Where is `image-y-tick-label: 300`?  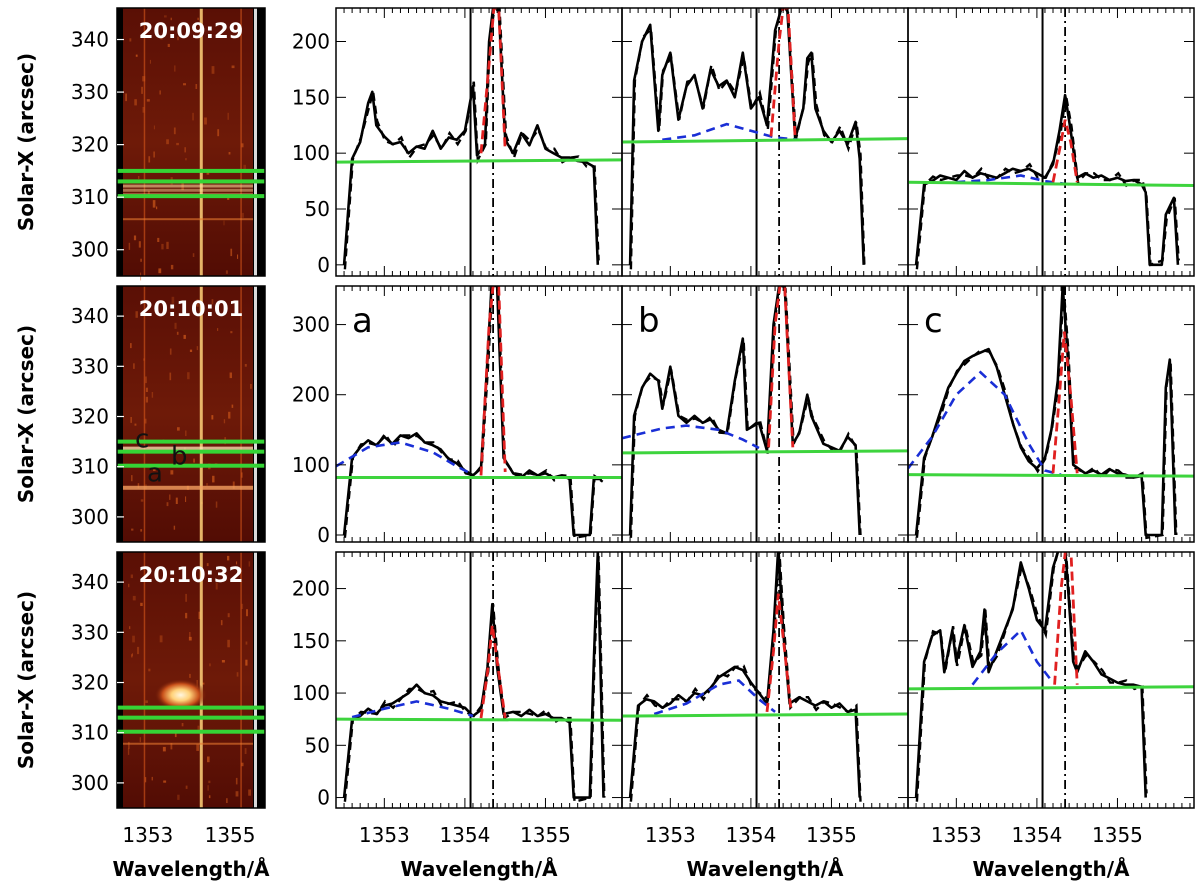 image-y-tick-label: 300 is located at coordinates (90, 250).